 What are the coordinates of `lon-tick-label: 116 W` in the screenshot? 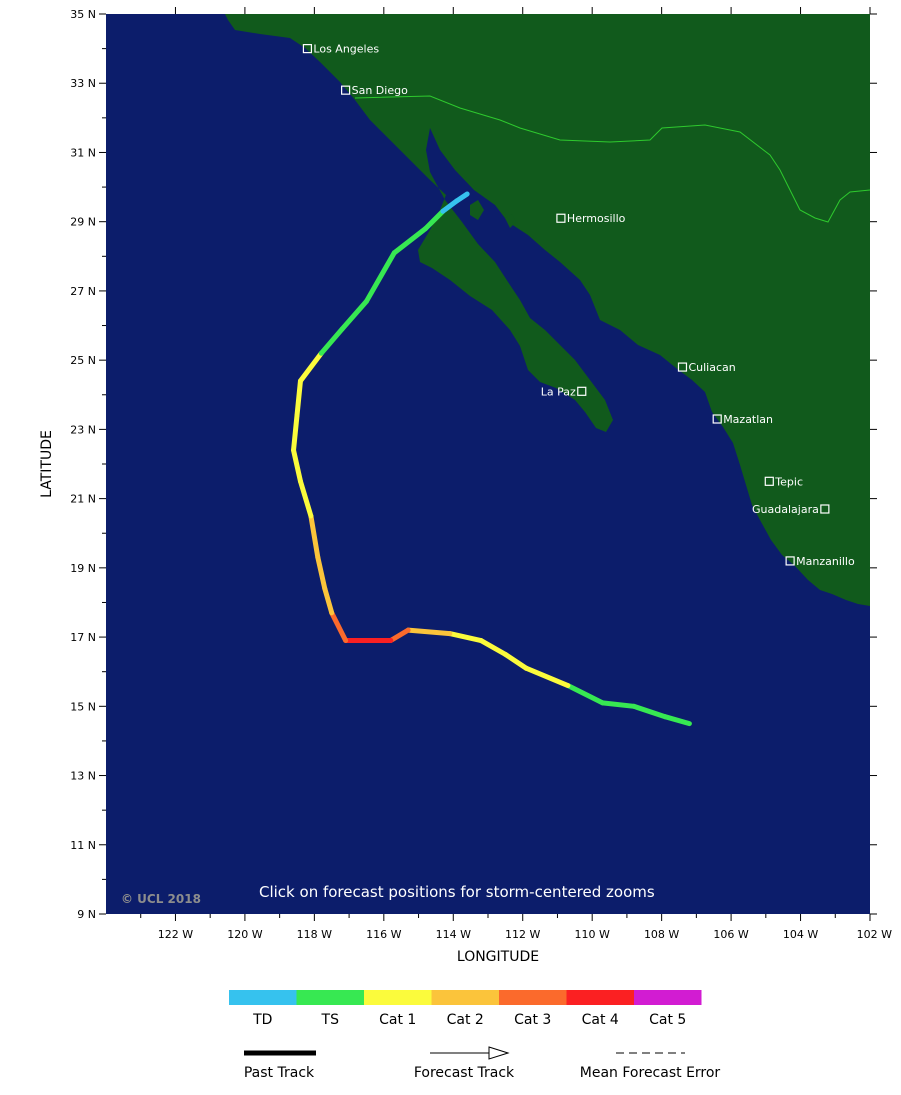 It's located at (383, 934).